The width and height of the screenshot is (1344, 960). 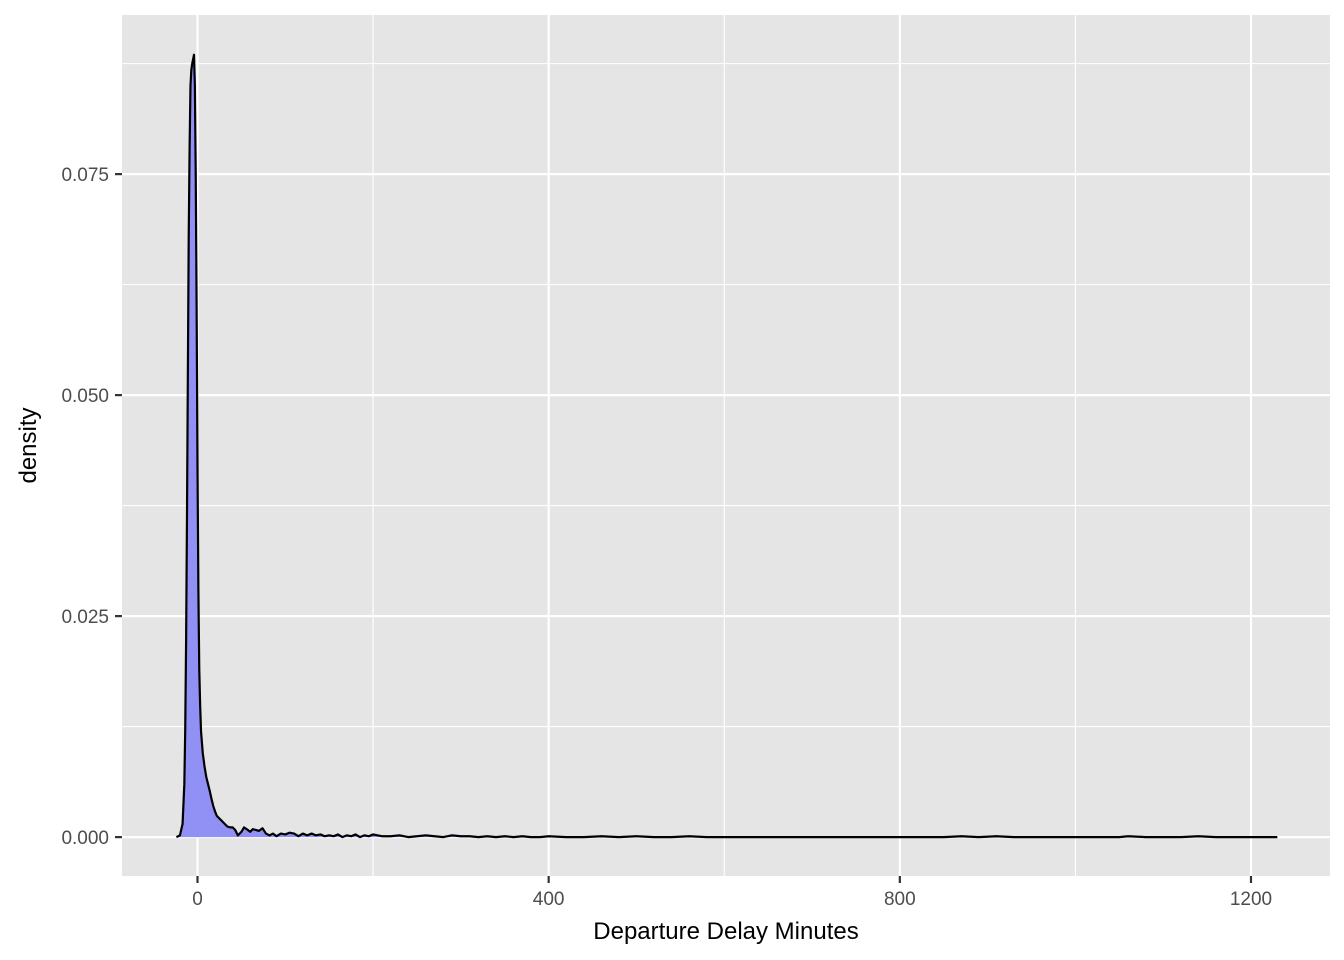 What do you see at coordinates (85, 617) in the screenshot?
I see `y-tick-label: 0.025` at bounding box center [85, 617].